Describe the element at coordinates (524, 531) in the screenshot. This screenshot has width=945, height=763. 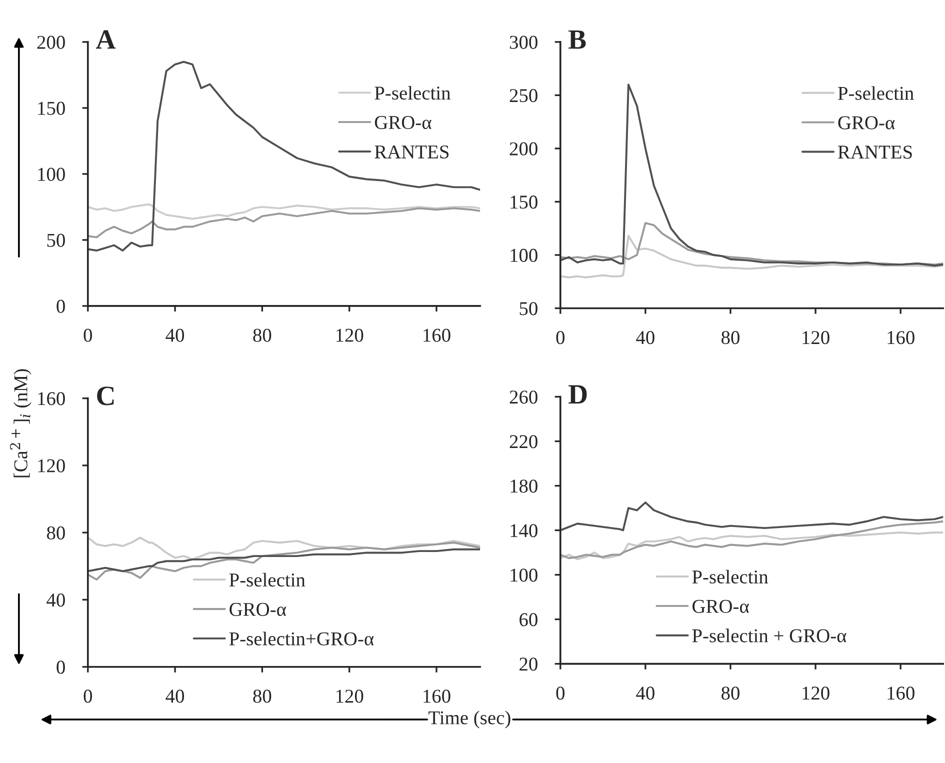
I see `y-tick-label: 140` at that location.